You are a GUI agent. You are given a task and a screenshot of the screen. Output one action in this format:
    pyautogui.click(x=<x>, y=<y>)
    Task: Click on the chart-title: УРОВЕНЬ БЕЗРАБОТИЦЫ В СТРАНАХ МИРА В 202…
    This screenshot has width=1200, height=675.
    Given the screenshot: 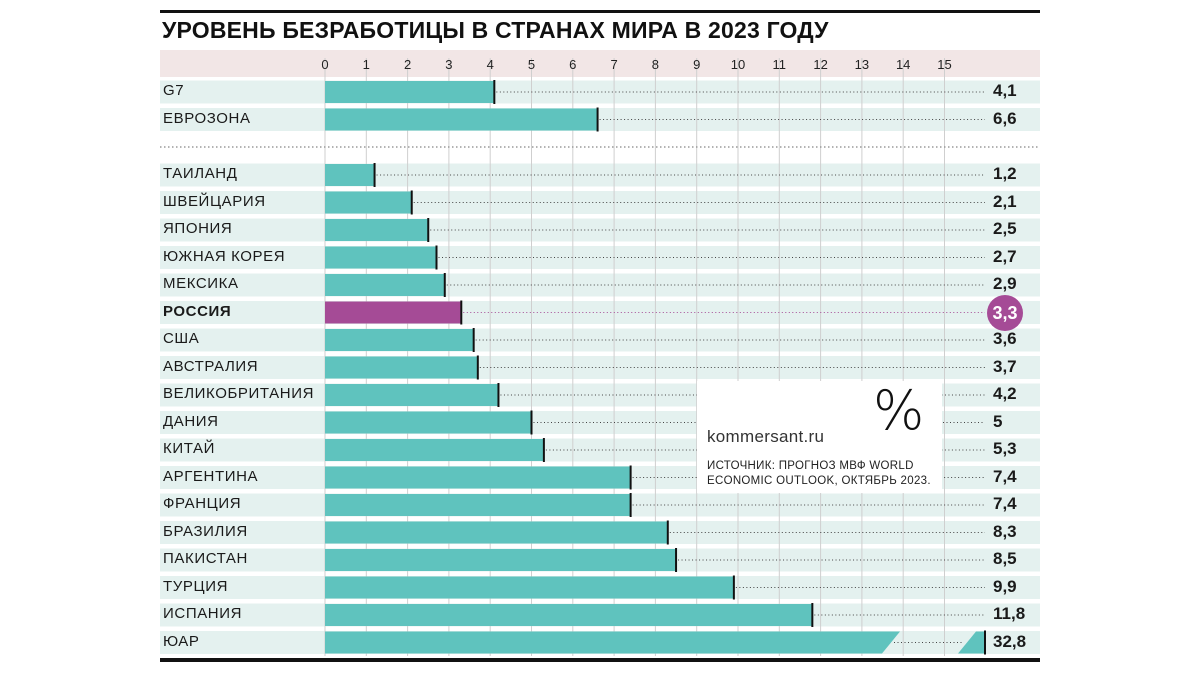 What is the action you would take?
    pyautogui.click(x=495, y=30)
    